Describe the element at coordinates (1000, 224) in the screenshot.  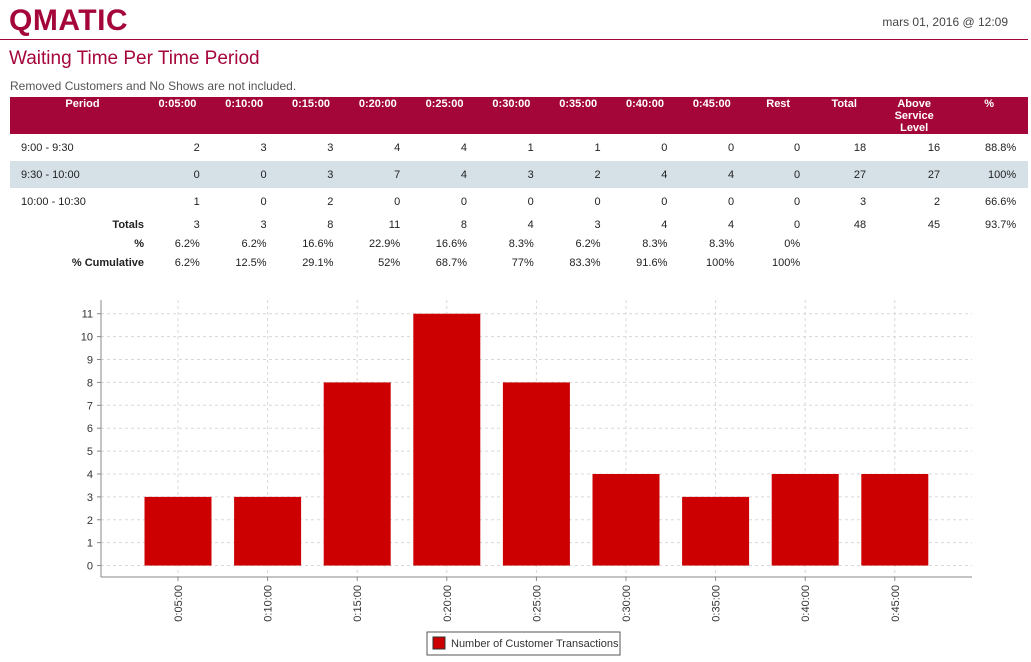
I see `totals-cell: 93.7%` at that location.